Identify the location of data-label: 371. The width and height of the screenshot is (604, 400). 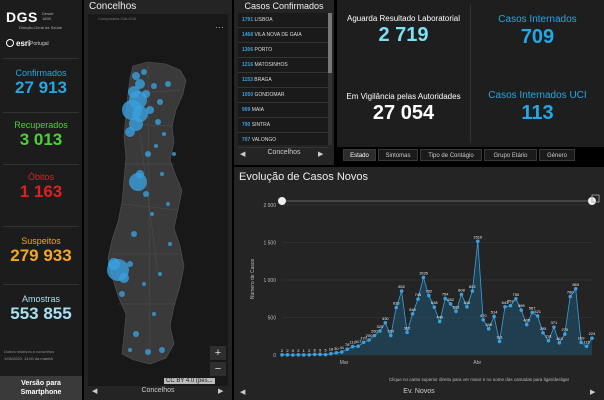
(554, 322).